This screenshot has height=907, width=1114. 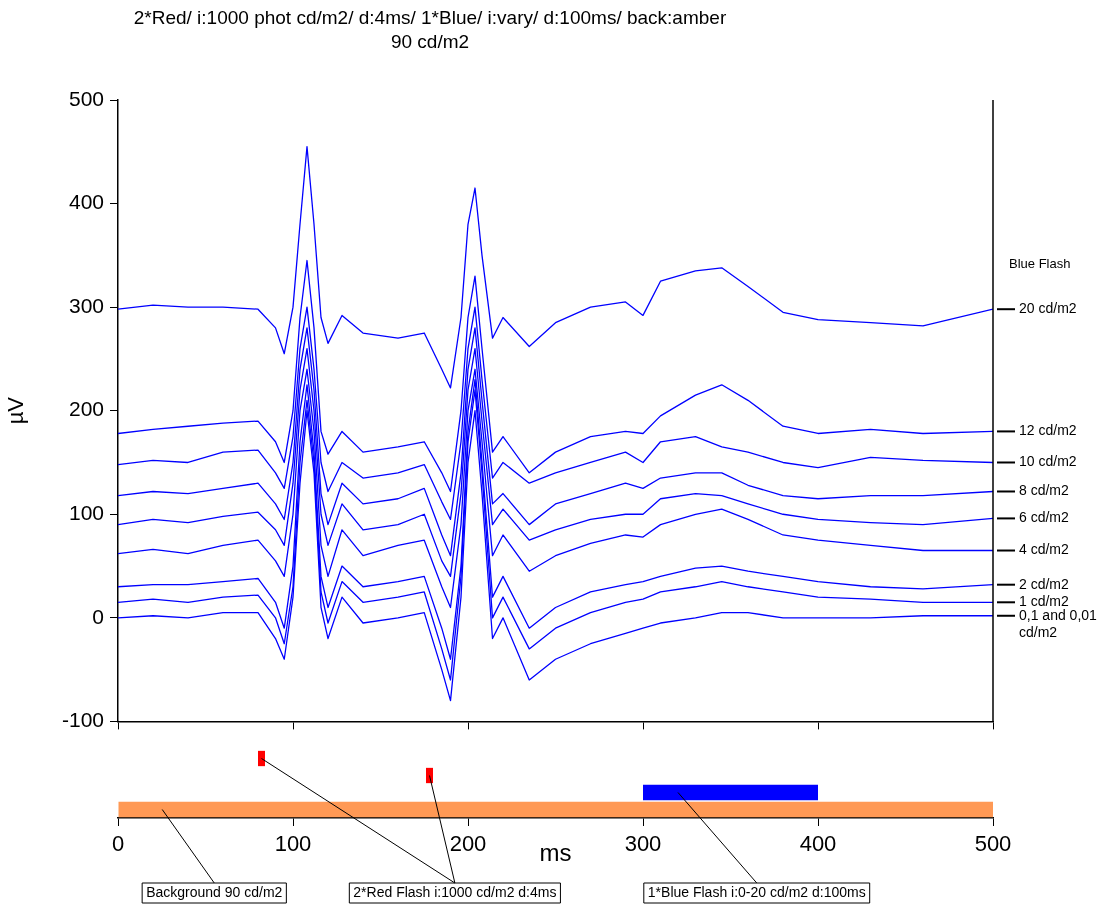 What do you see at coordinates (86, 202) in the screenshot?
I see `y-tick-label: 400` at bounding box center [86, 202].